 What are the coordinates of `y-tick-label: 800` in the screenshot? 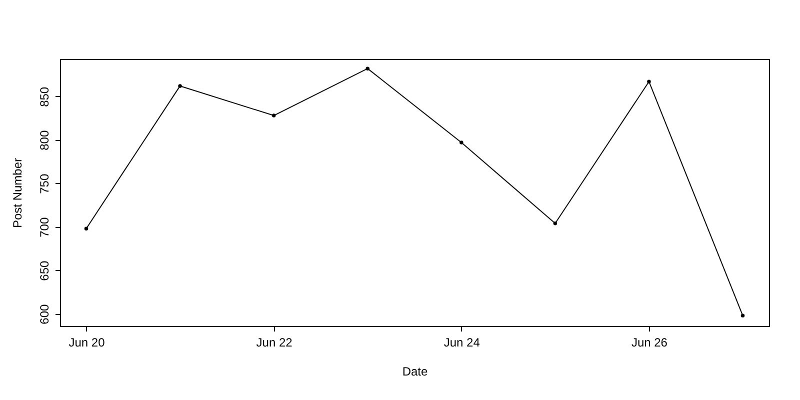 It's located at (45, 140).